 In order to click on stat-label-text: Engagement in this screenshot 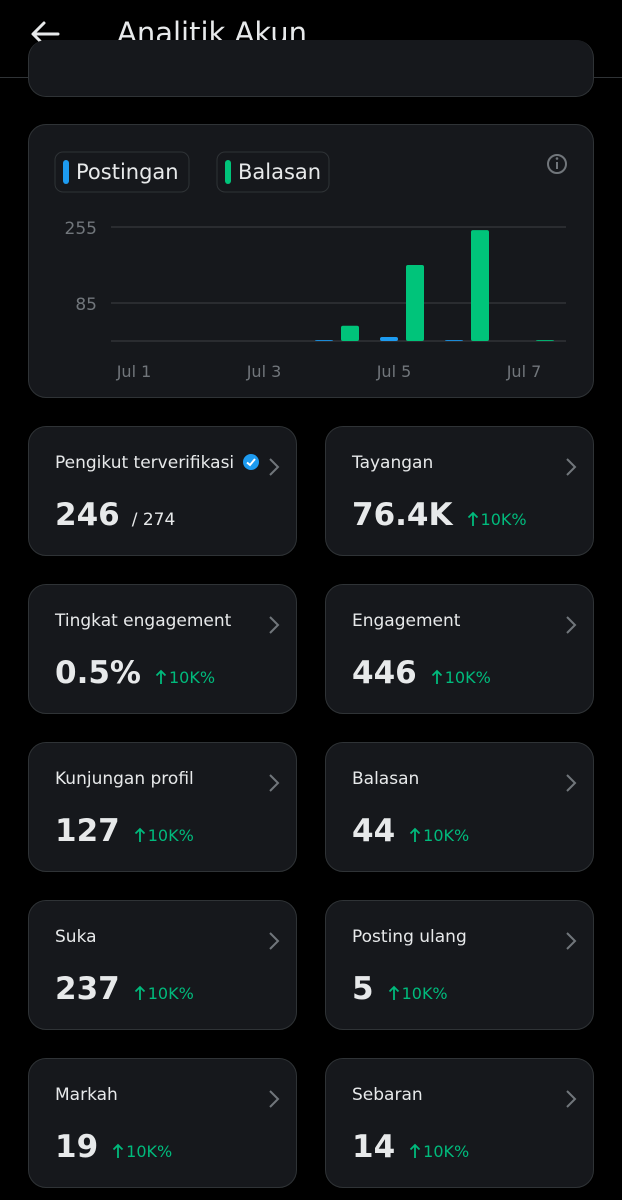, I will do `click(406, 621)`.